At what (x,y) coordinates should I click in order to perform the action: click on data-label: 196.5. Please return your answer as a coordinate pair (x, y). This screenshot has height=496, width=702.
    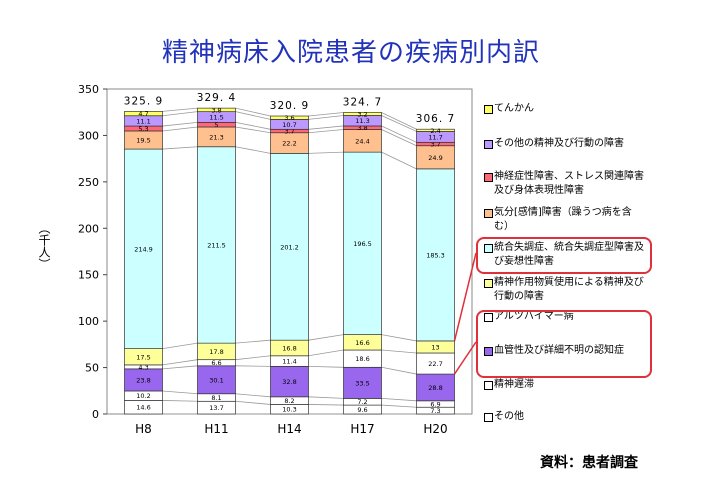
    Looking at the image, I should click on (362, 244).